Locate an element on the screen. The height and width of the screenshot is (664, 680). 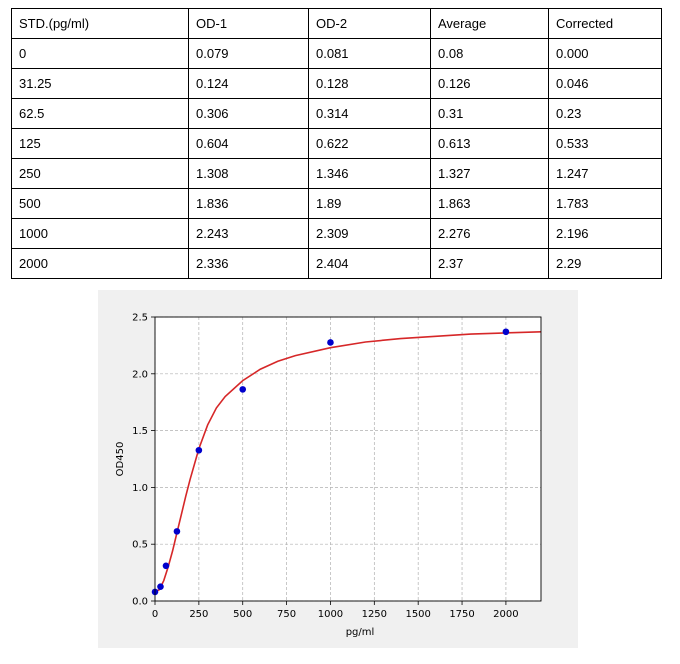
x-tick-label: 1500 is located at coordinates (417, 614).